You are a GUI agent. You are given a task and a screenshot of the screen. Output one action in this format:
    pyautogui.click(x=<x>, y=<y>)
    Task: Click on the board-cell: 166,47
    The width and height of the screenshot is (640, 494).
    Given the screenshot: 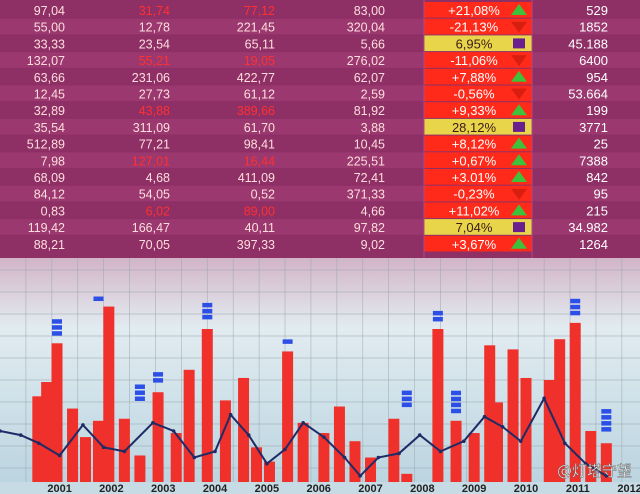 What is the action you would take?
    pyautogui.click(x=151, y=228)
    